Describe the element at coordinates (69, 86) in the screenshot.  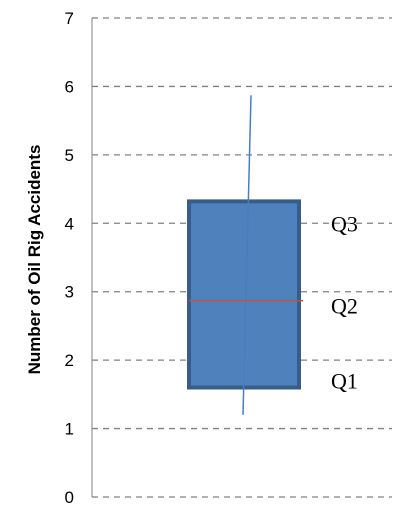
I see `y-tick-label-6: 6` at that location.